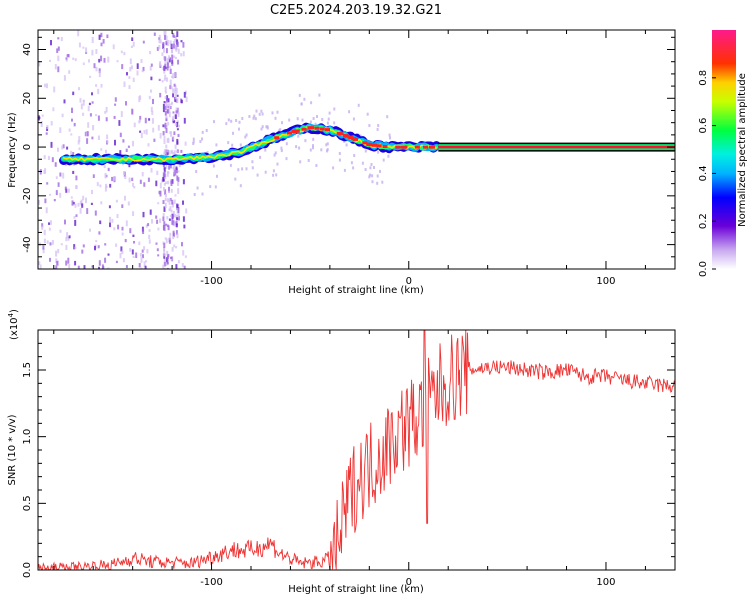 Image resolution: width=750 pixels, height=600 pixels. I want to click on y-tick-label: 0, so click(27, 147).